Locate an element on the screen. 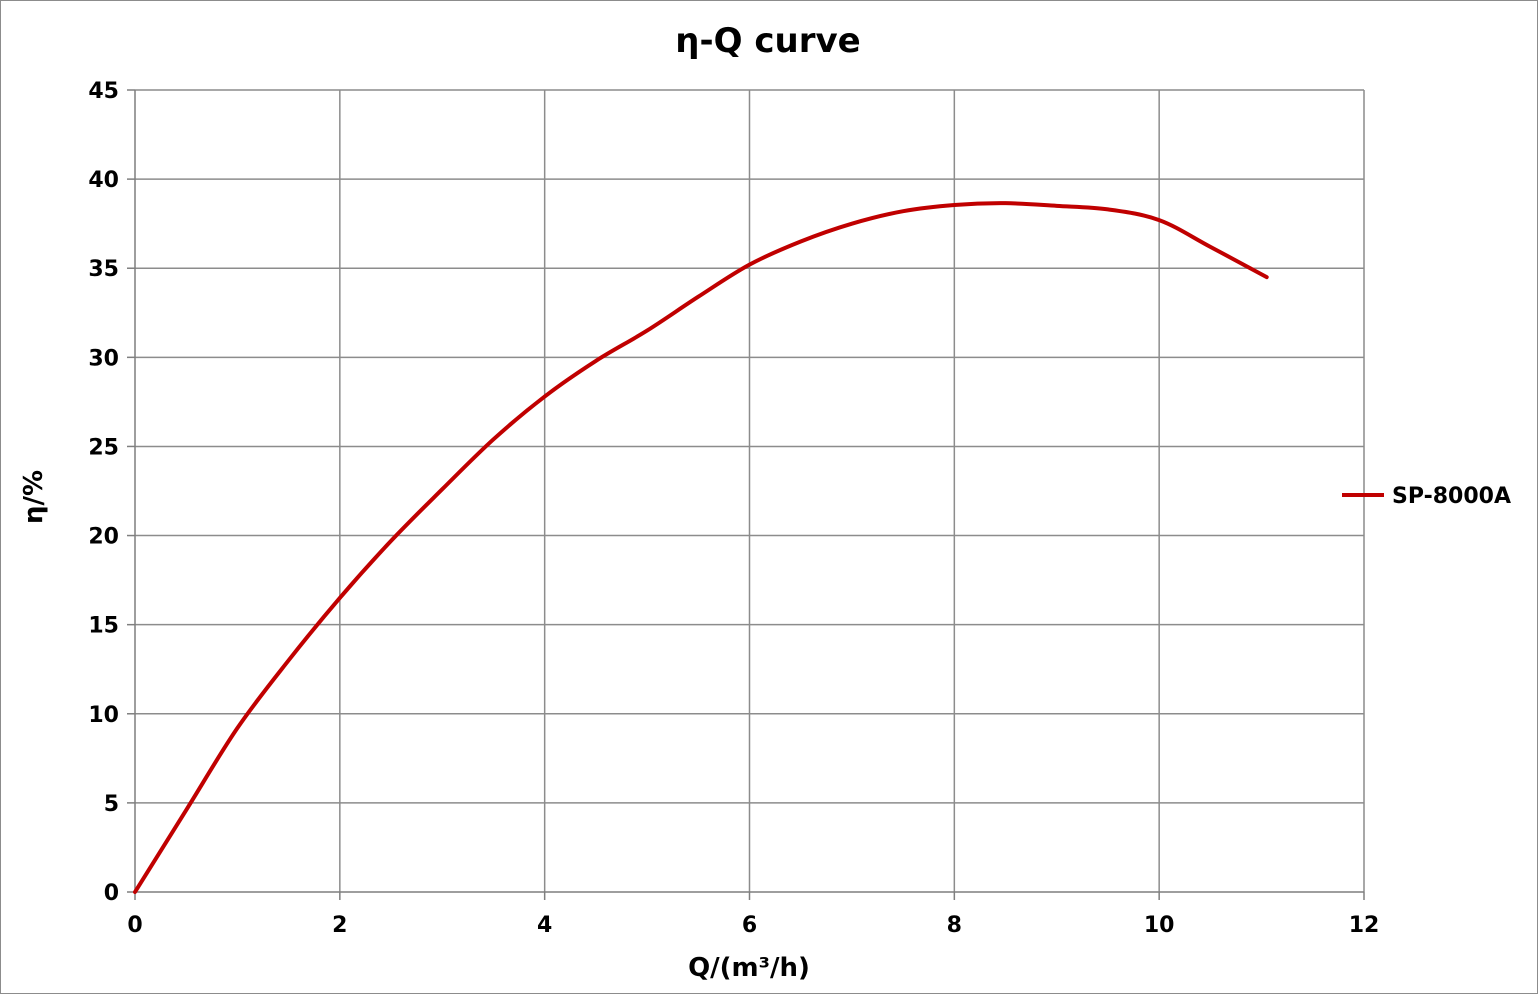  x-tick-label: 0 is located at coordinates (134, 925).